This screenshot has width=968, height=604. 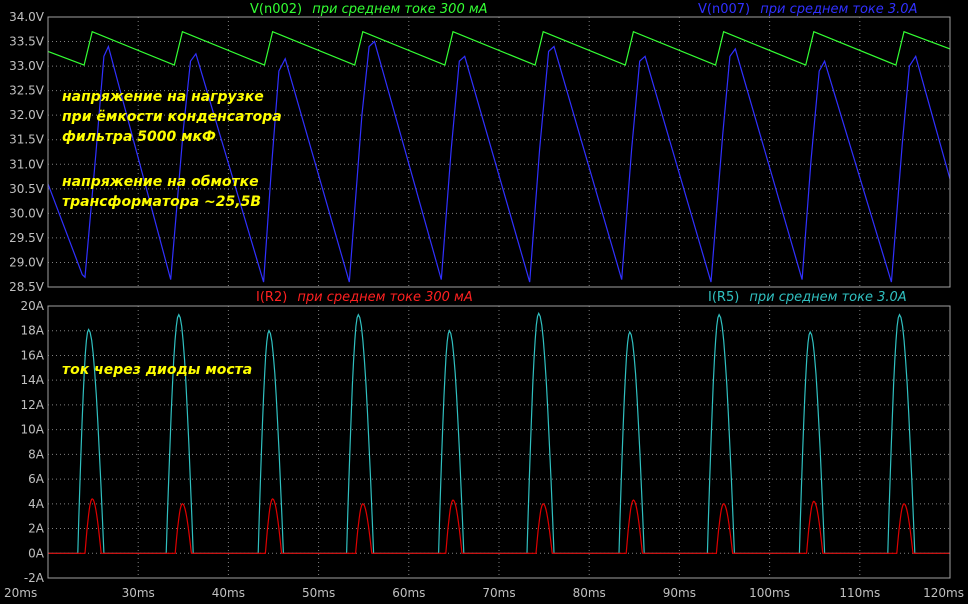 I want to click on legend-series-name-ir2: I(R2), so click(x=271, y=297).